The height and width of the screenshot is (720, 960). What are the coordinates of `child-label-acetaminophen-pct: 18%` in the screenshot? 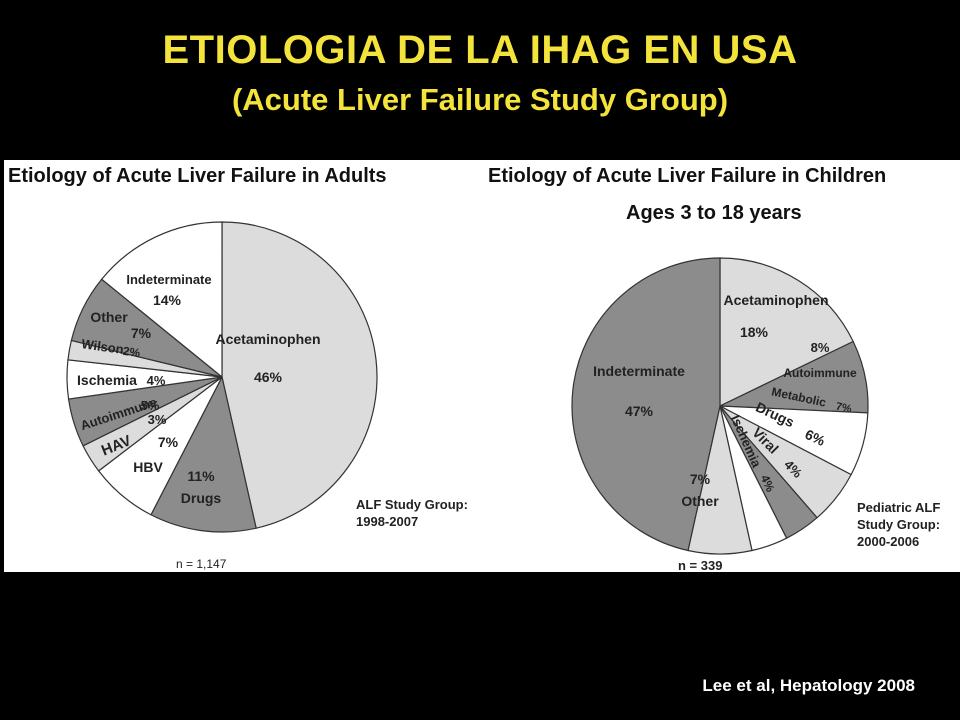 It's located at (754, 332).